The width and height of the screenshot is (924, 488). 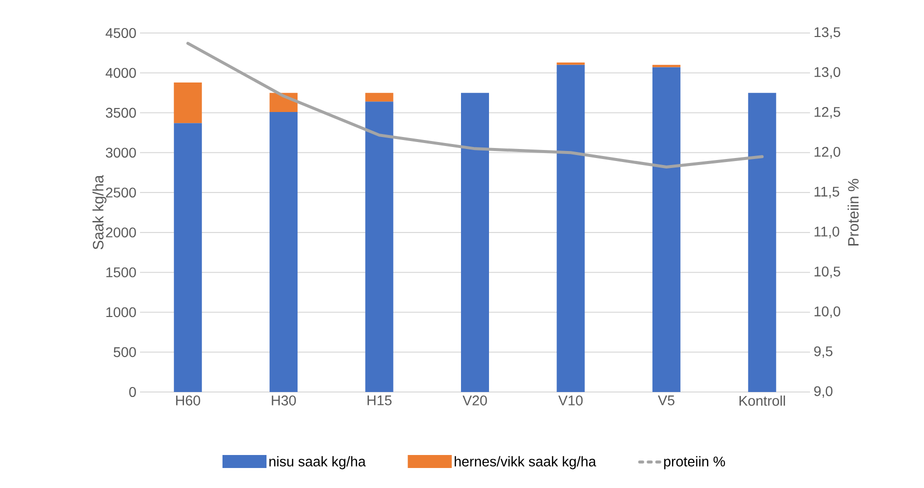 I want to click on y-tick-label: 500, so click(x=125, y=352).